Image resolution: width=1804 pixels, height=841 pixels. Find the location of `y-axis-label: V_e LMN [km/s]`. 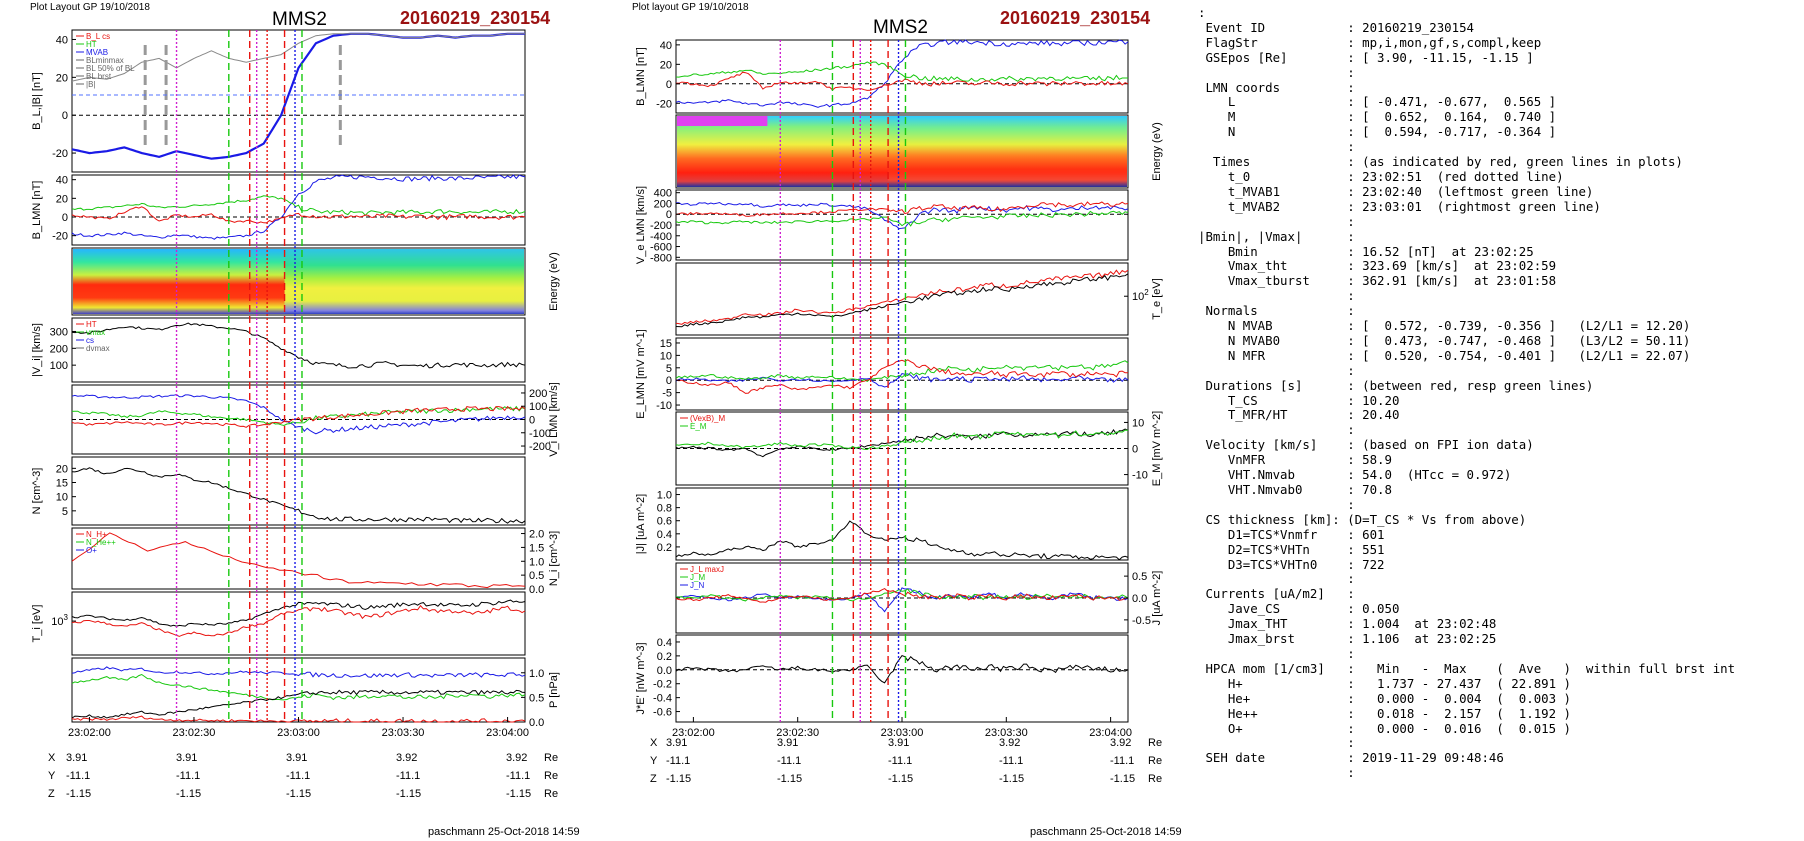

y-axis-label: V_e LMN [km/s] is located at coordinates (641, 225).